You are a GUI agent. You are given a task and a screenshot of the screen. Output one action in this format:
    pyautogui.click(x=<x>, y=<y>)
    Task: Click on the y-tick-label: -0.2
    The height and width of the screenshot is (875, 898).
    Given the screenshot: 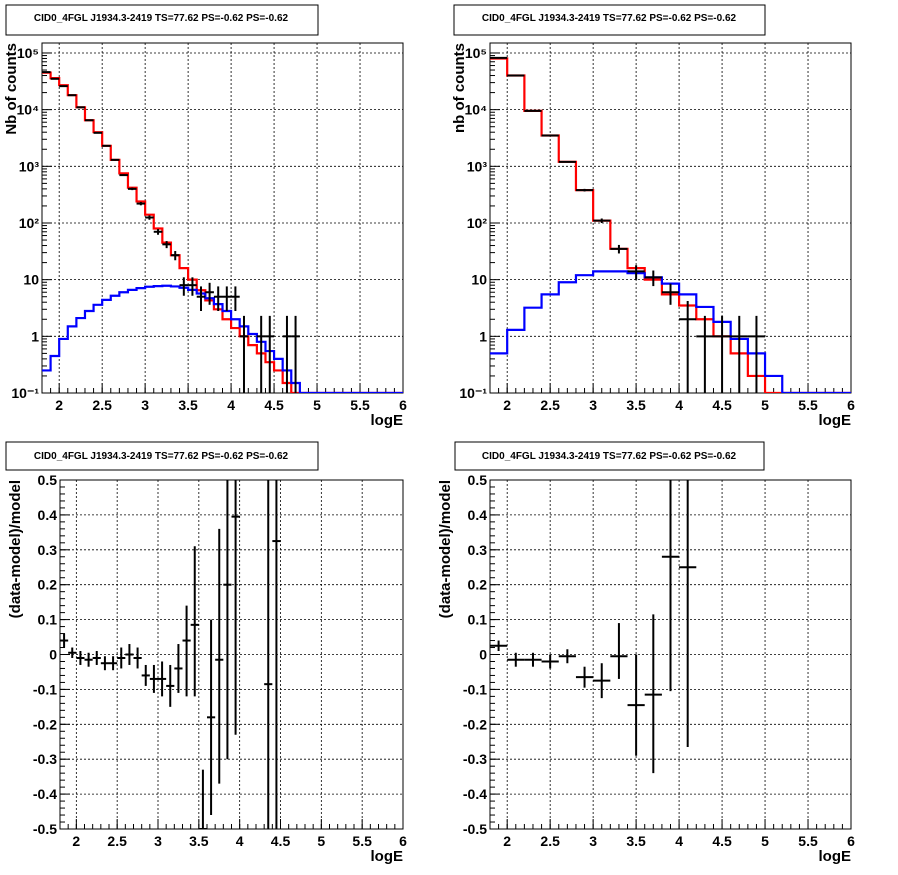 What is the action you would take?
    pyautogui.click(x=475, y=724)
    